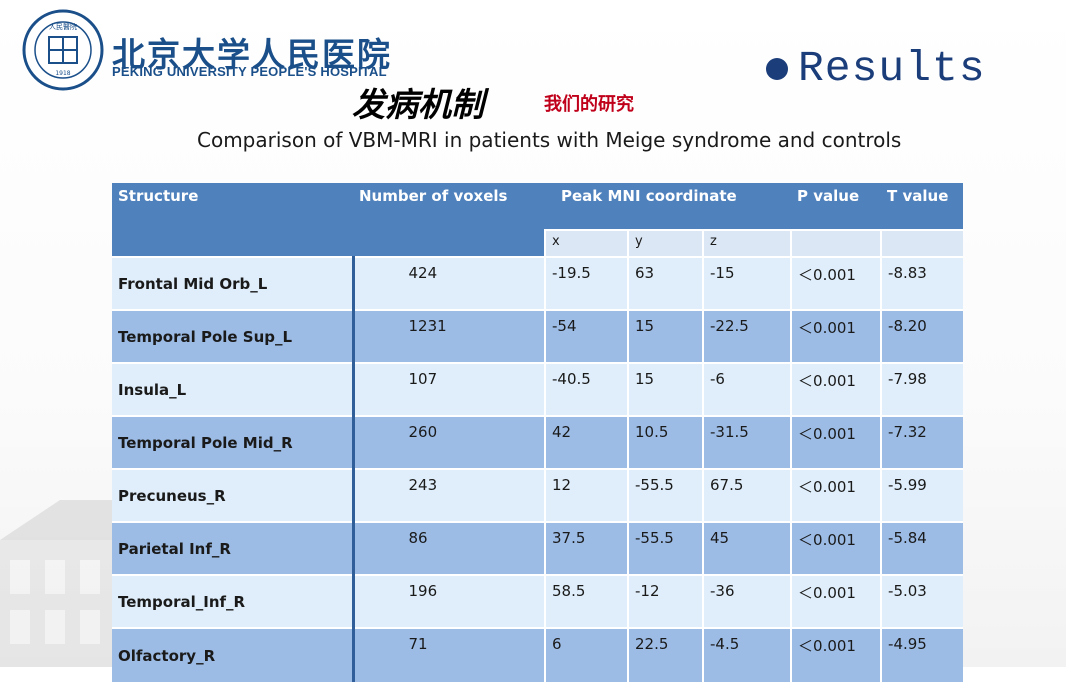  Describe the element at coordinates (746, 601) in the screenshot. I see `cell-z: -36` at that location.